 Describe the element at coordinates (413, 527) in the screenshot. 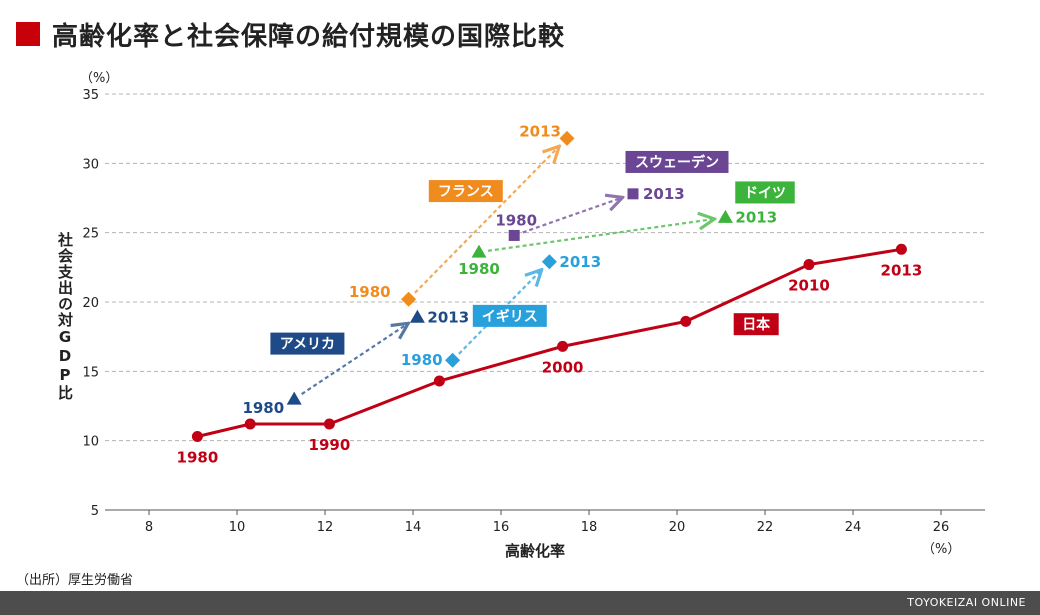

I see `x-tick-label: 14` at that location.